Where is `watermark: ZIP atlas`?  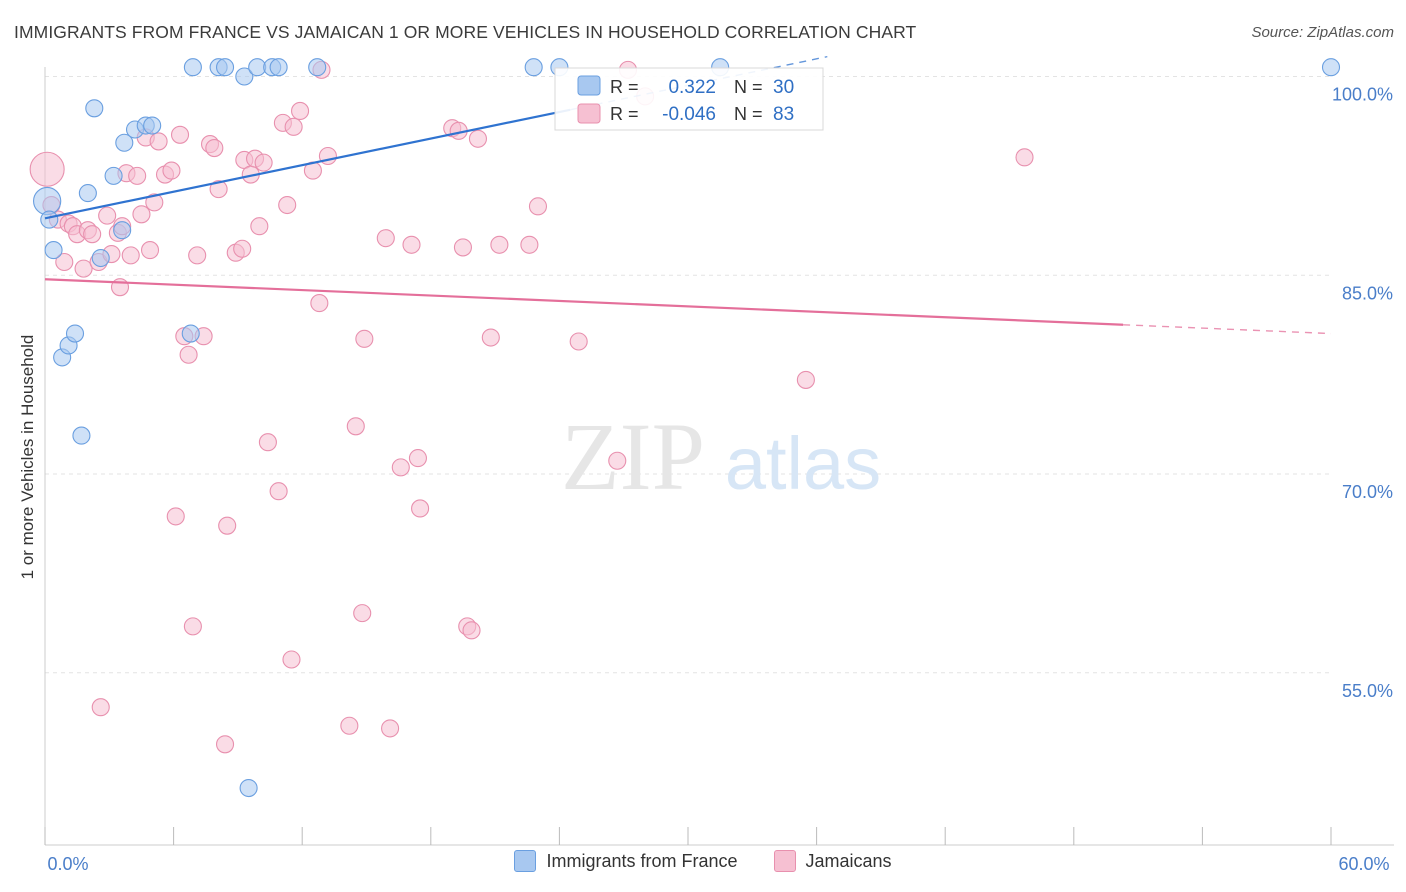 watermark: ZIP atlas is located at coordinates (721, 456).